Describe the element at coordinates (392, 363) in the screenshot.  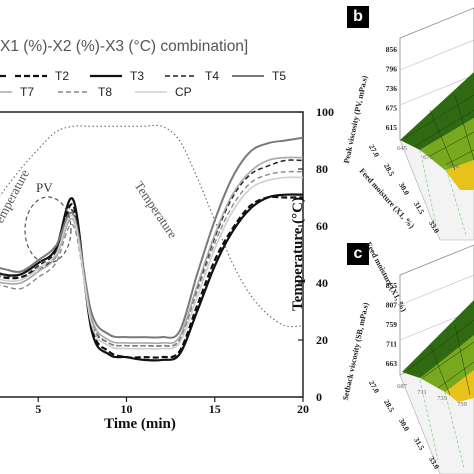
I see `surface-z-tick-label: 663` at that location.